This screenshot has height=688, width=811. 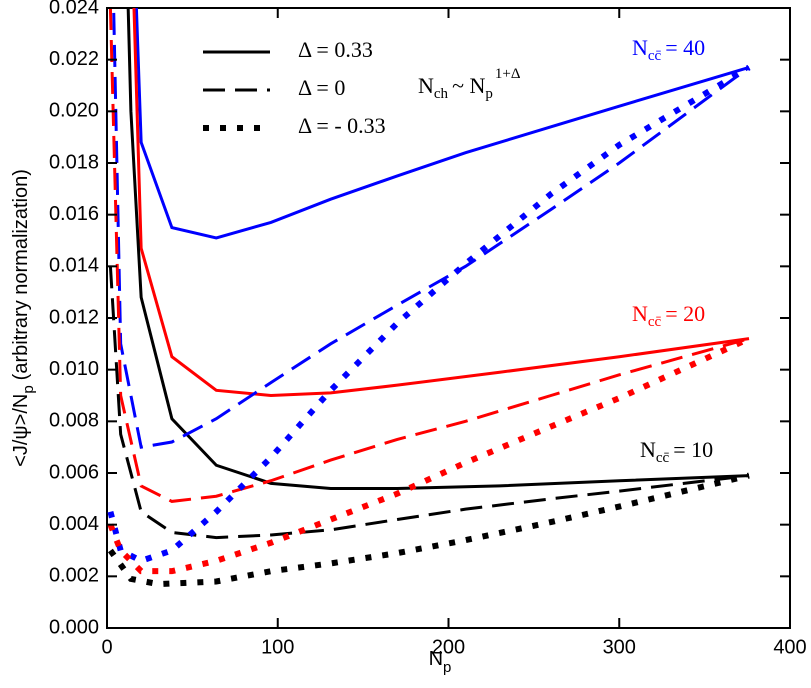 I want to click on annotation-text: = 20, so click(x=685, y=313).